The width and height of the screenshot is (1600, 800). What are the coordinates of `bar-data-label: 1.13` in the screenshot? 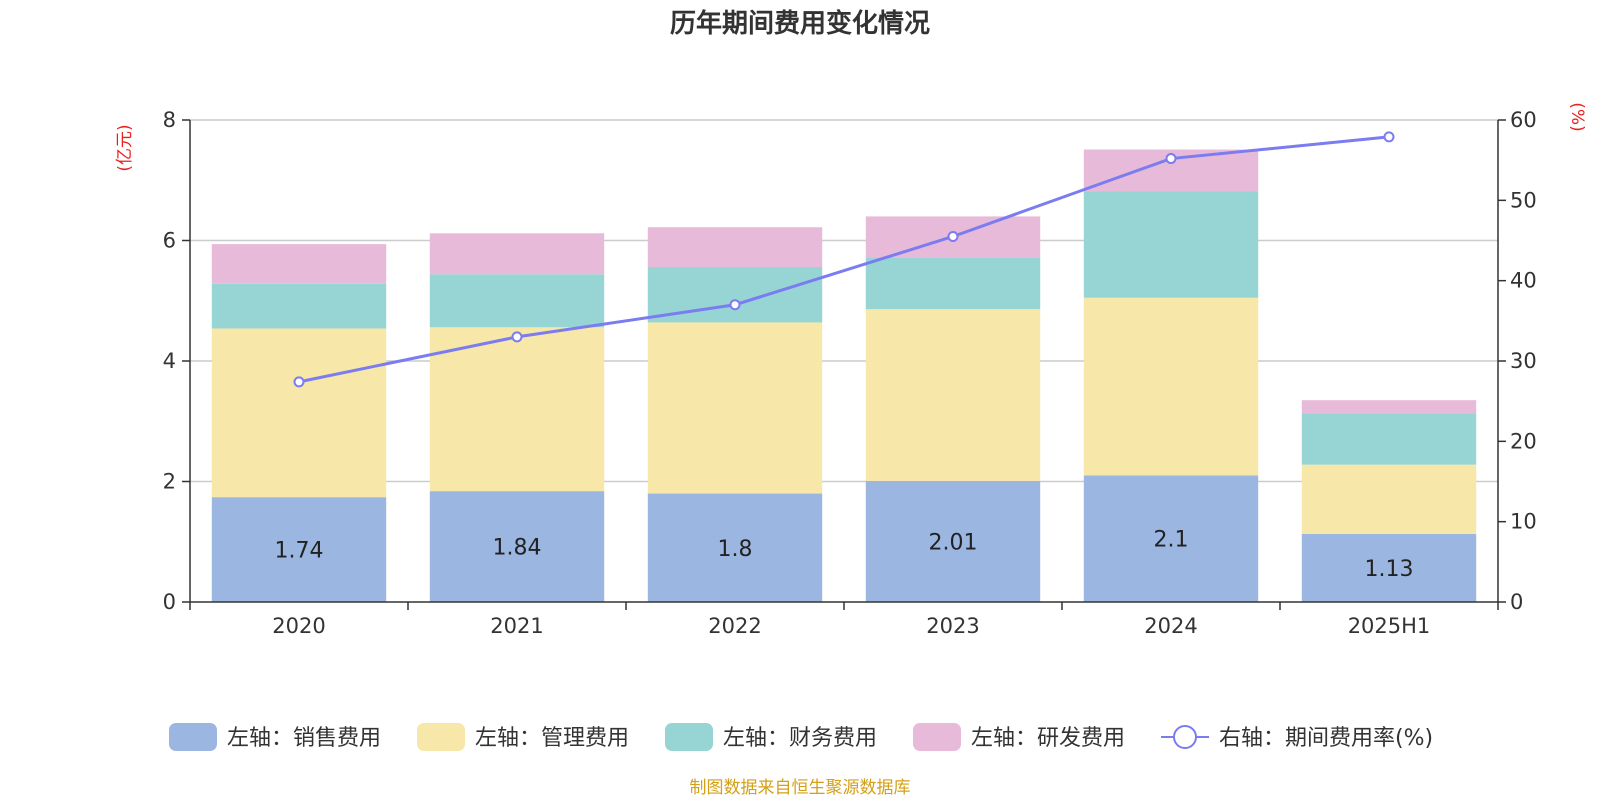 It's located at (1389, 569).